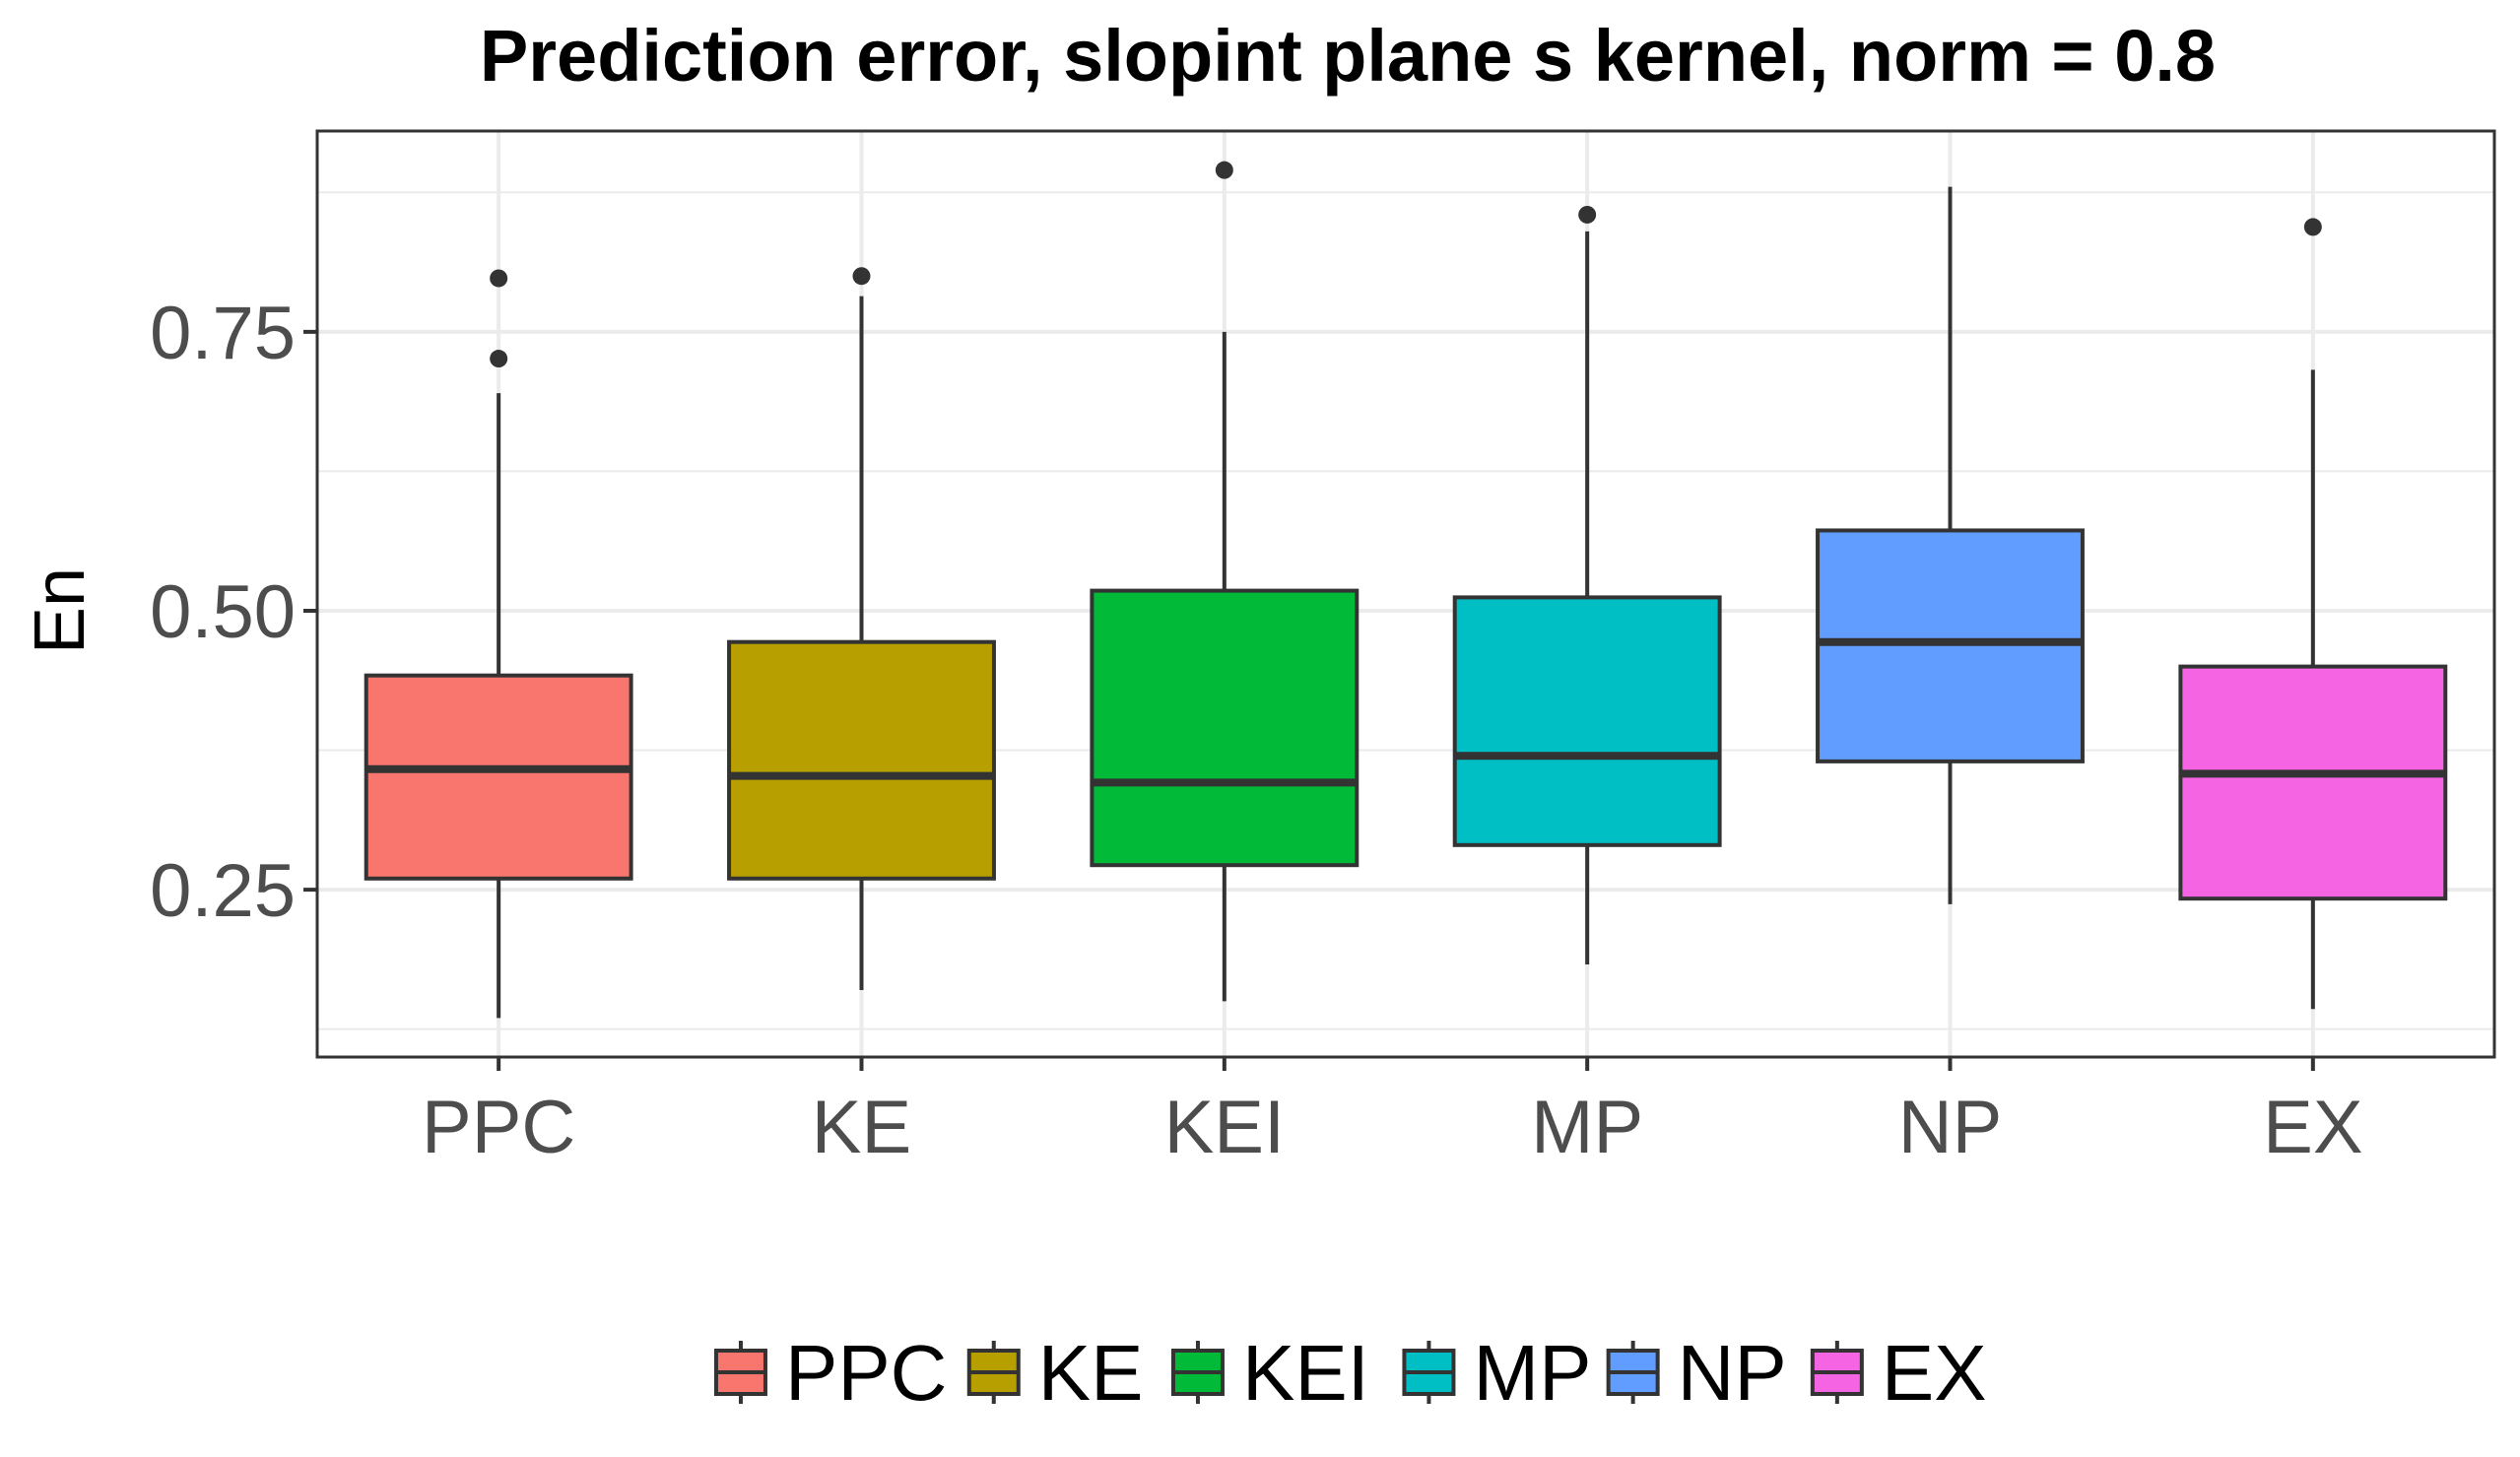 This screenshot has height=1457, width=2520. I want to click on box-ex, so click(2313, 614).